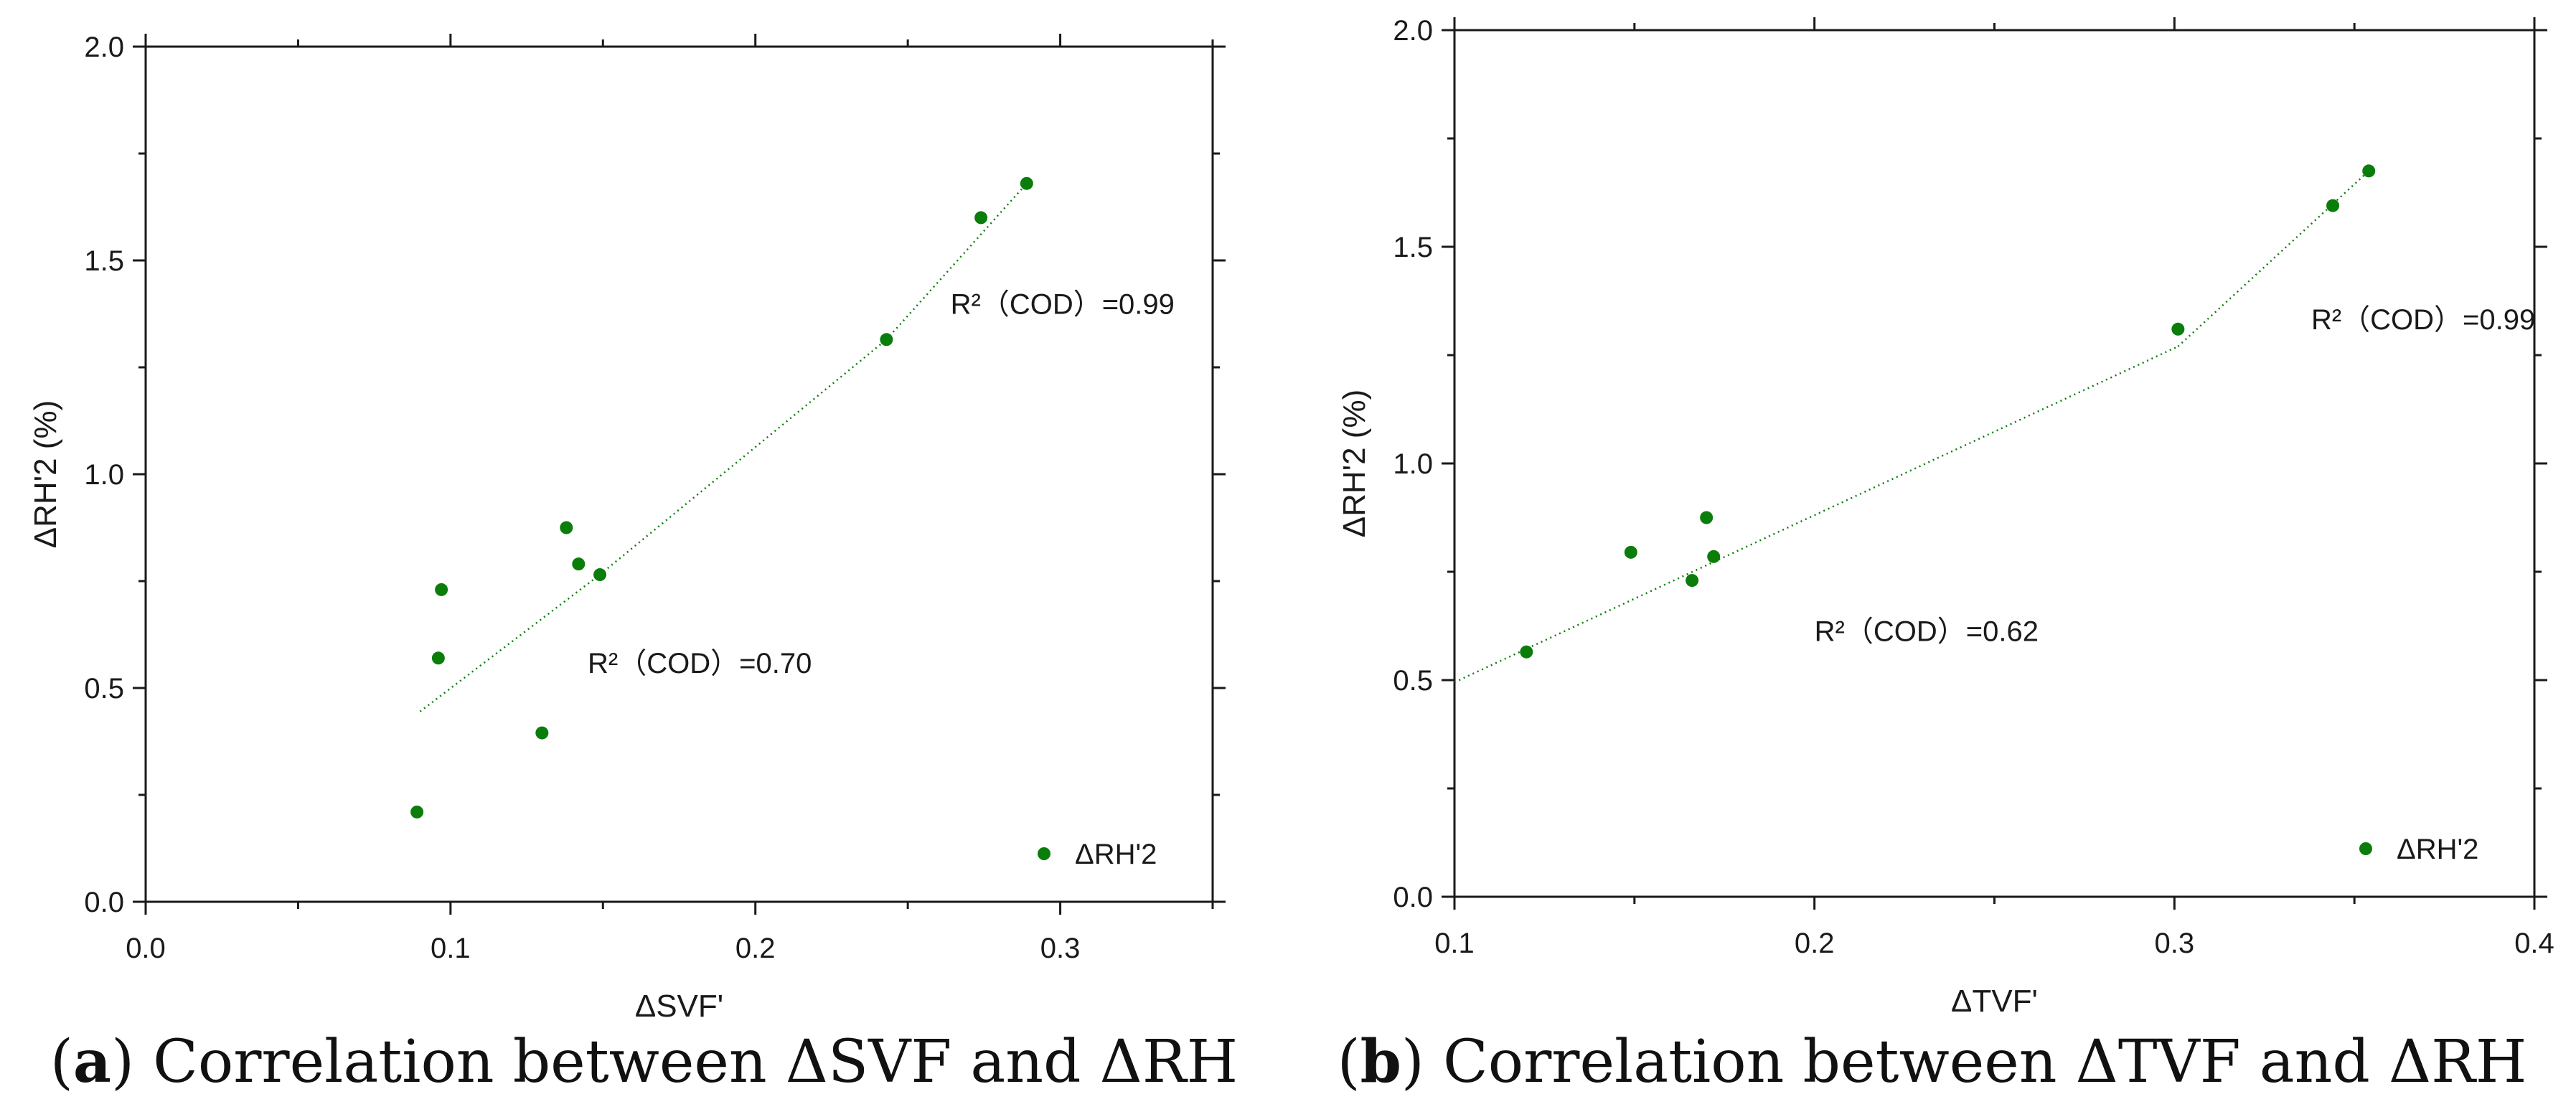 The width and height of the screenshot is (2576, 1117). What do you see at coordinates (1927, 632) in the screenshot?
I see `r2-annotation: R²（COD）=0.62` at bounding box center [1927, 632].